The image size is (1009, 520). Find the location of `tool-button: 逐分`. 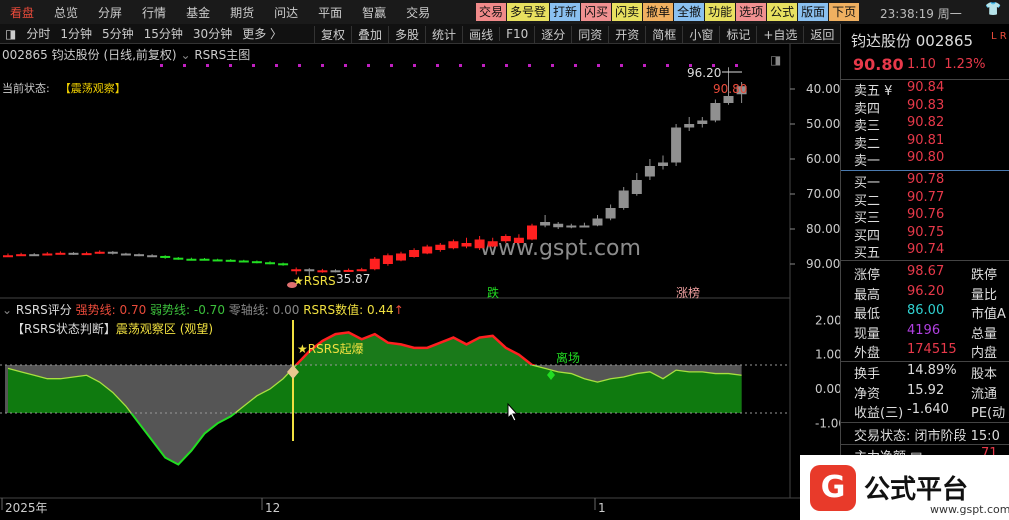

tool-button: 逐分 is located at coordinates (552, 34).